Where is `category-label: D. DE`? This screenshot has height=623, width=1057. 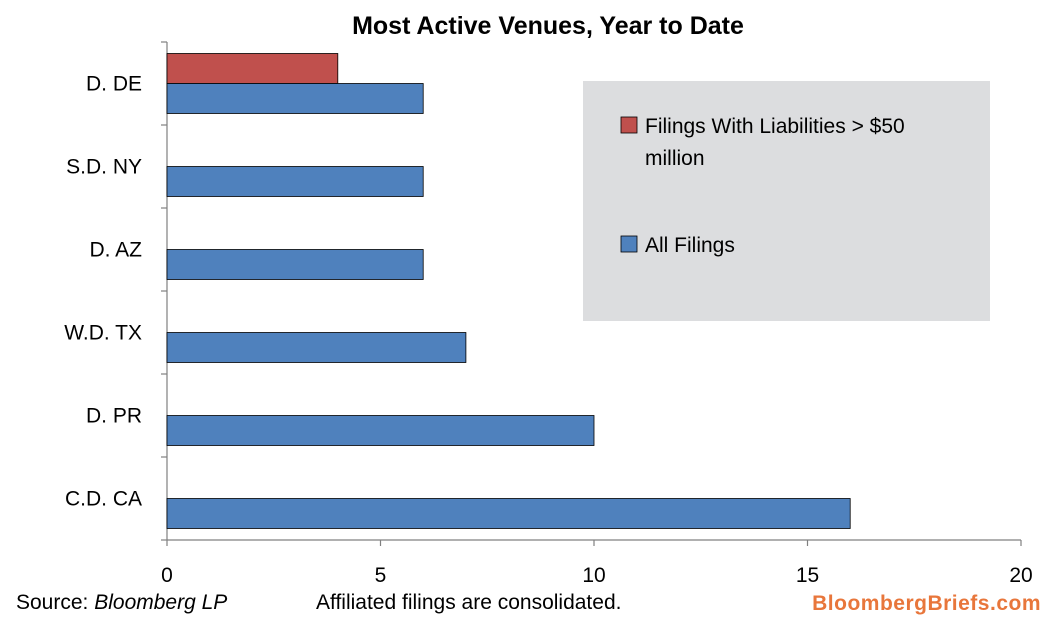
category-label: D. DE is located at coordinates (114, 84).